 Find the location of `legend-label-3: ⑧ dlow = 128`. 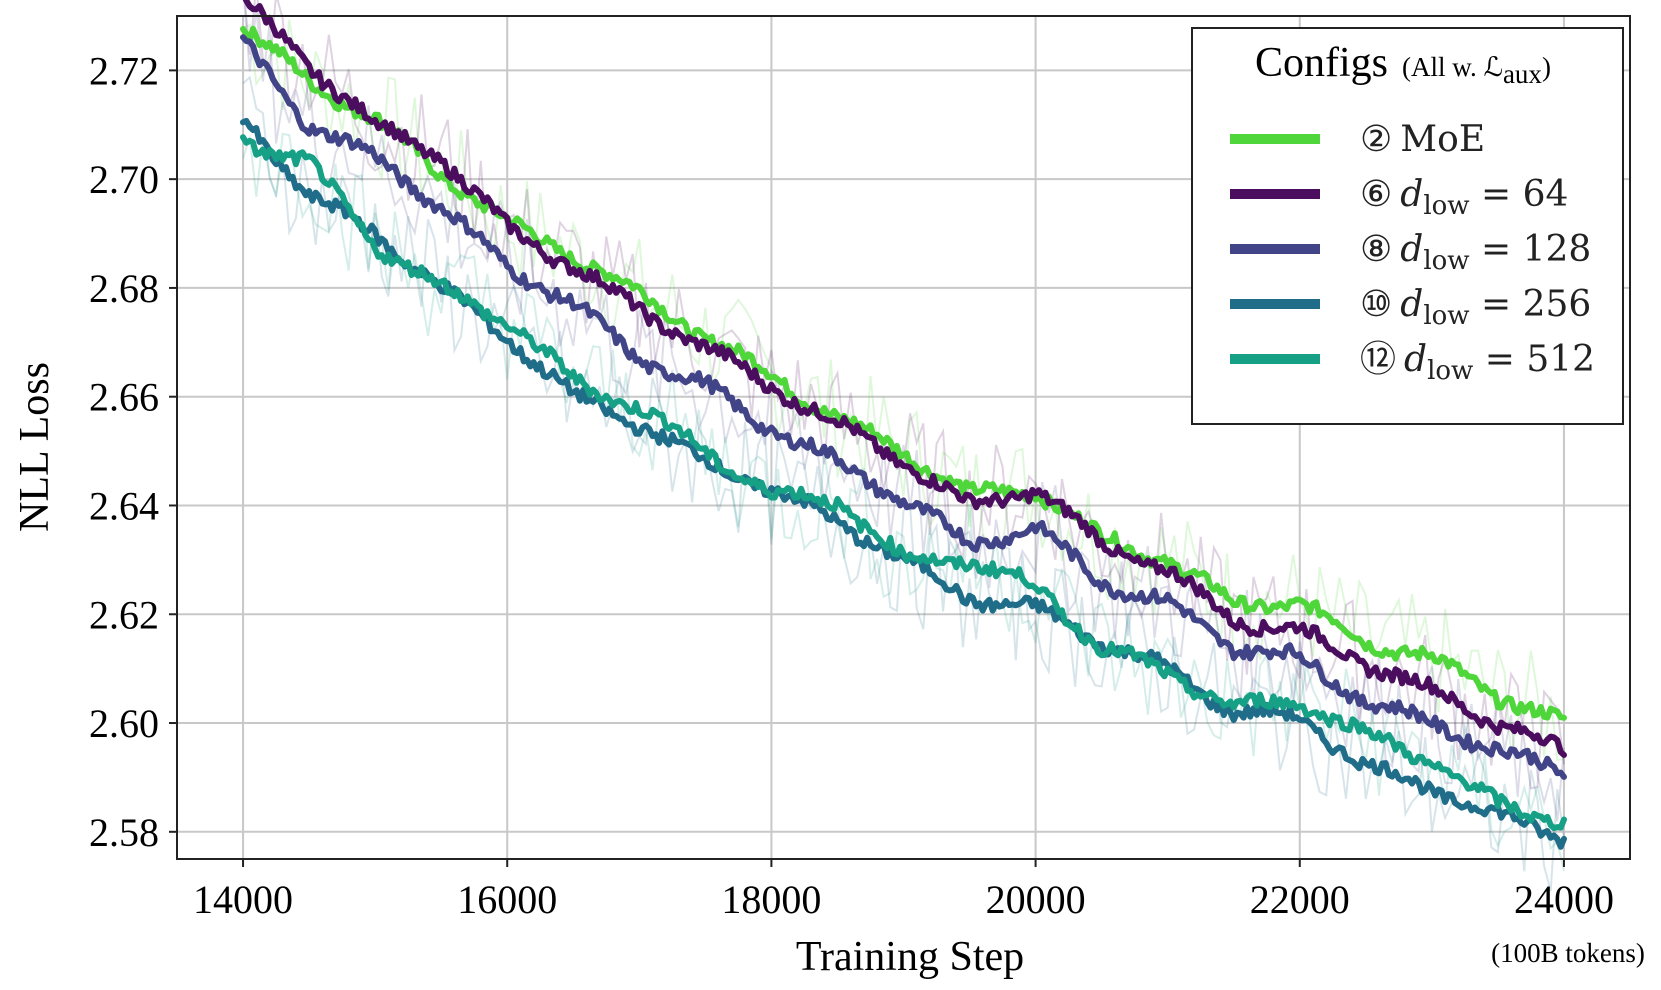

legend-label-3: ⑧ dlow = 128 is located at coordinates (1475, 252).